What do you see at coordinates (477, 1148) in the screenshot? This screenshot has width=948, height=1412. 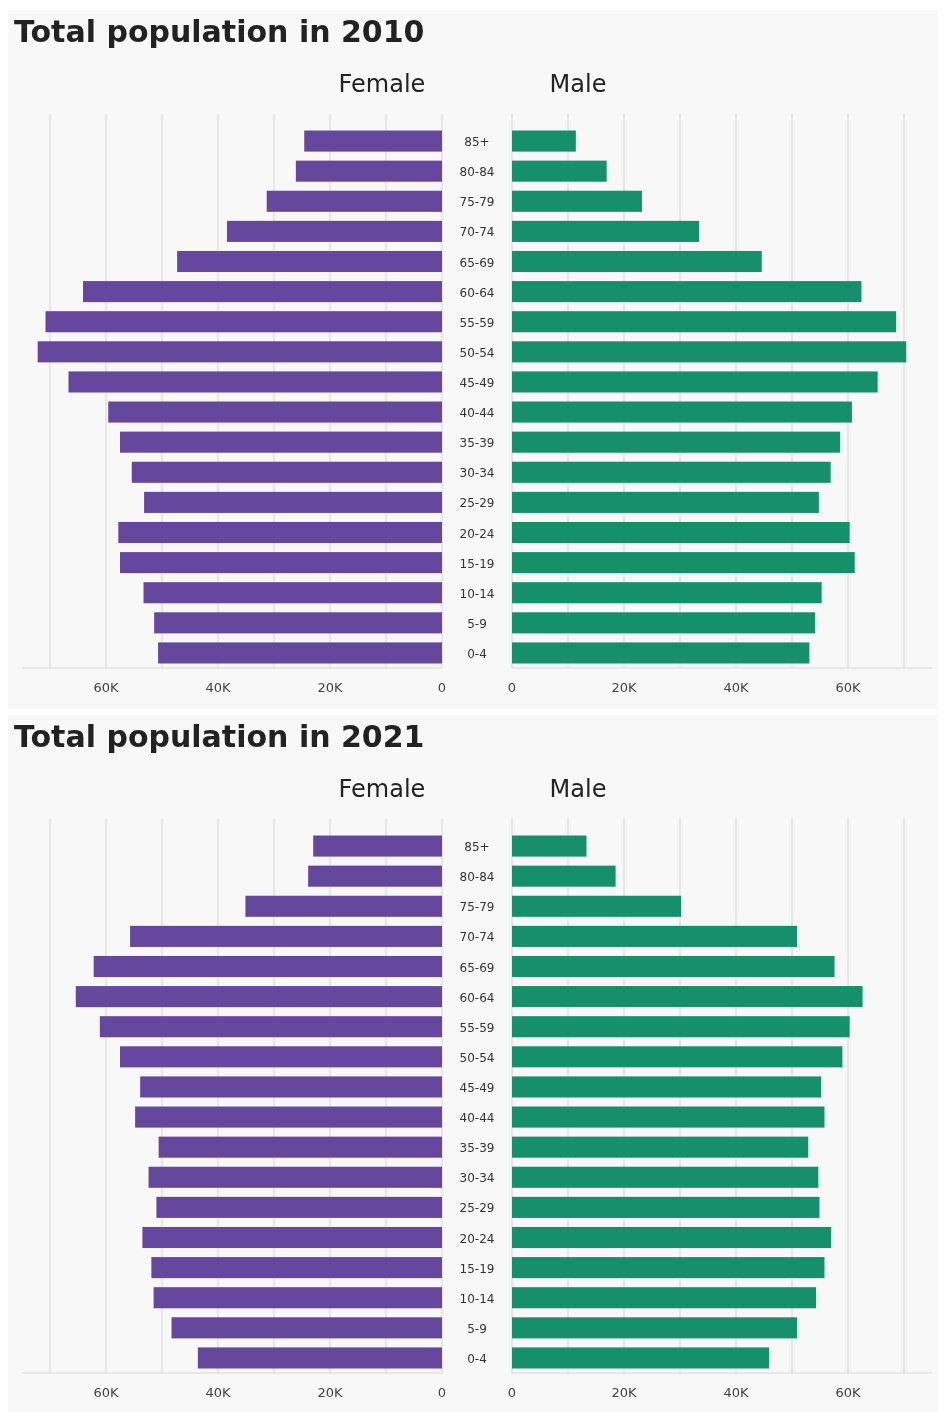 I see `y-tick-label: 35-39` at bounding box center [477, 1148].